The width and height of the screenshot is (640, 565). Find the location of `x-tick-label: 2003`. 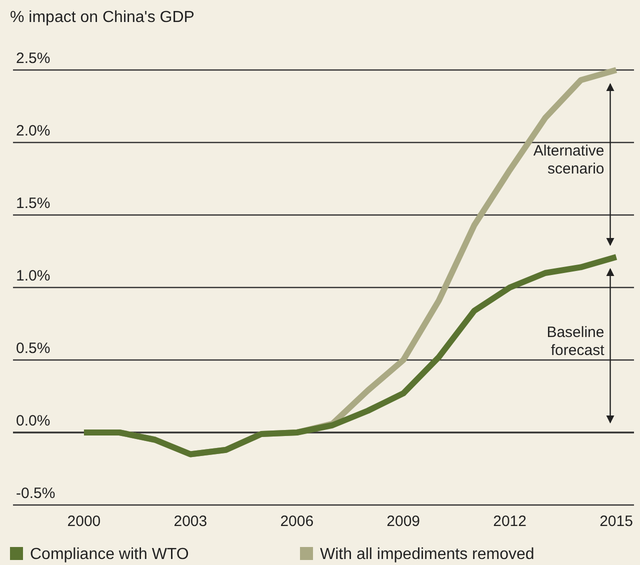

x-tick-label: 2003 is located at coordinates (191, 521).